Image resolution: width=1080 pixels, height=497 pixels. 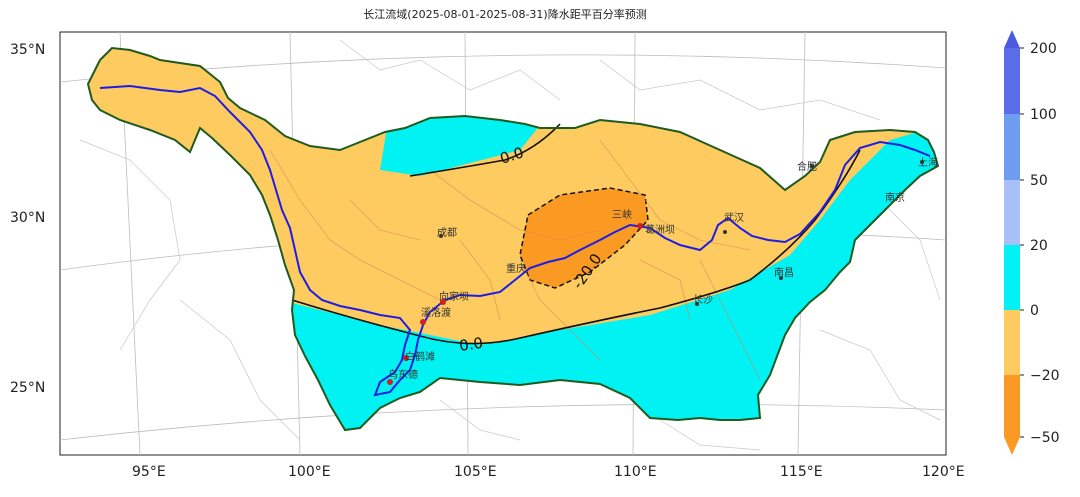 I want to click on map-title: 长江流域(2025-08-01-2025-08-31)降水距平百分率预测, so click(x=505, y=14).